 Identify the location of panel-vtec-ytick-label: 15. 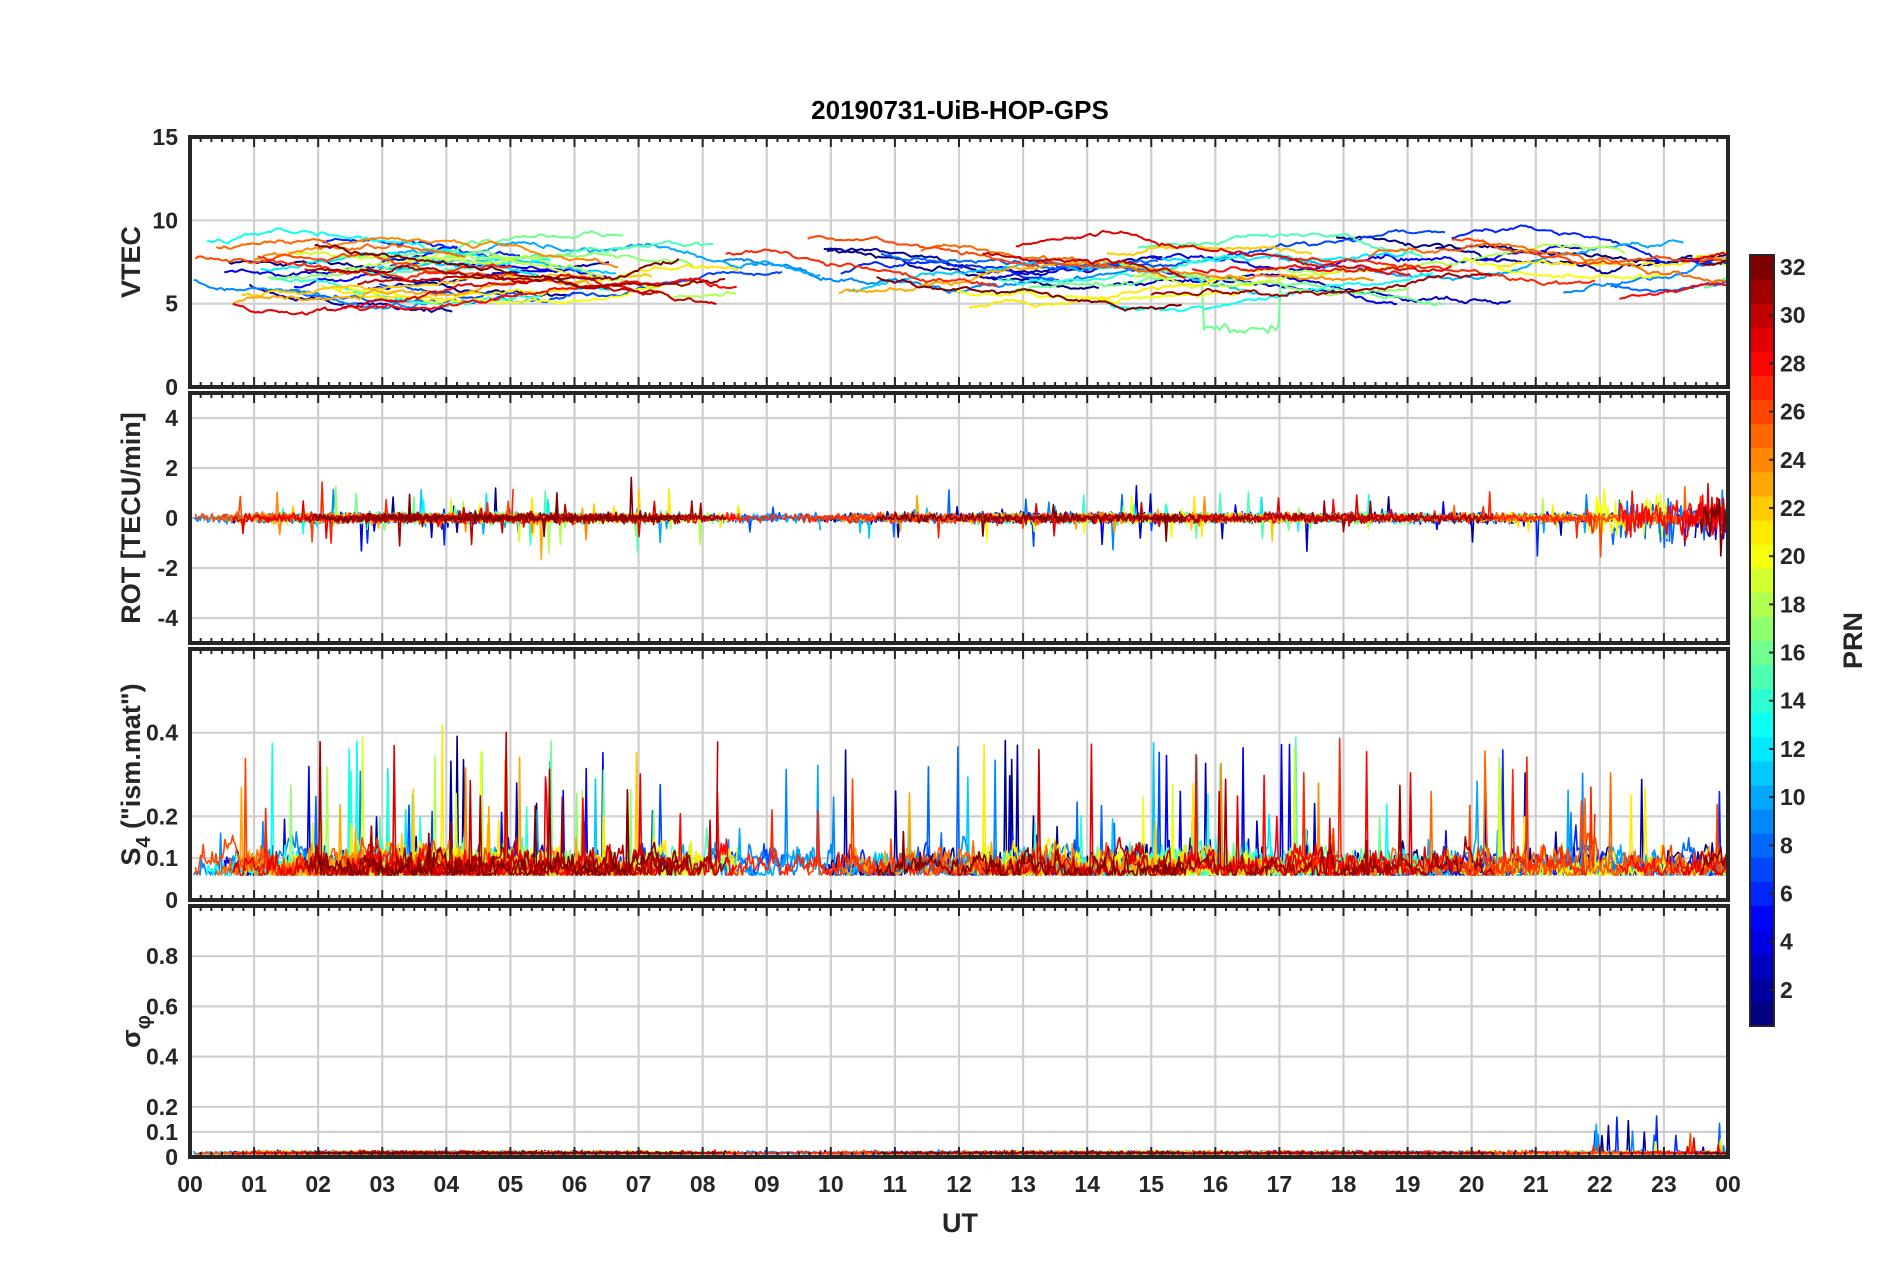
(165, 137).